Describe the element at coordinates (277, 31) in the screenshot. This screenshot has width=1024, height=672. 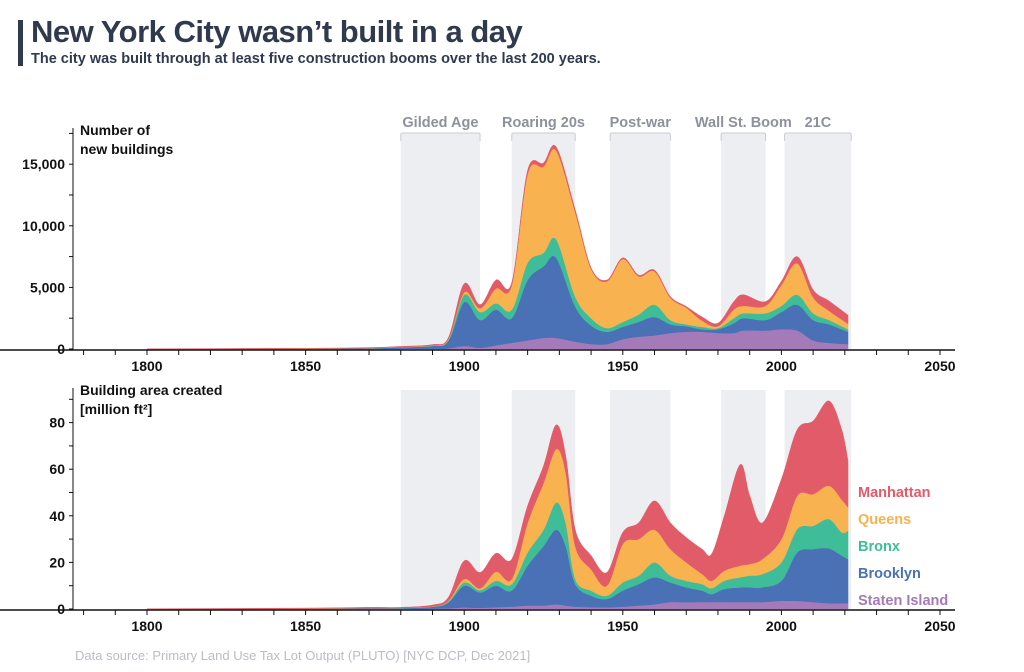
I see `page-title: New York City wasn’t built in a day` at that location.